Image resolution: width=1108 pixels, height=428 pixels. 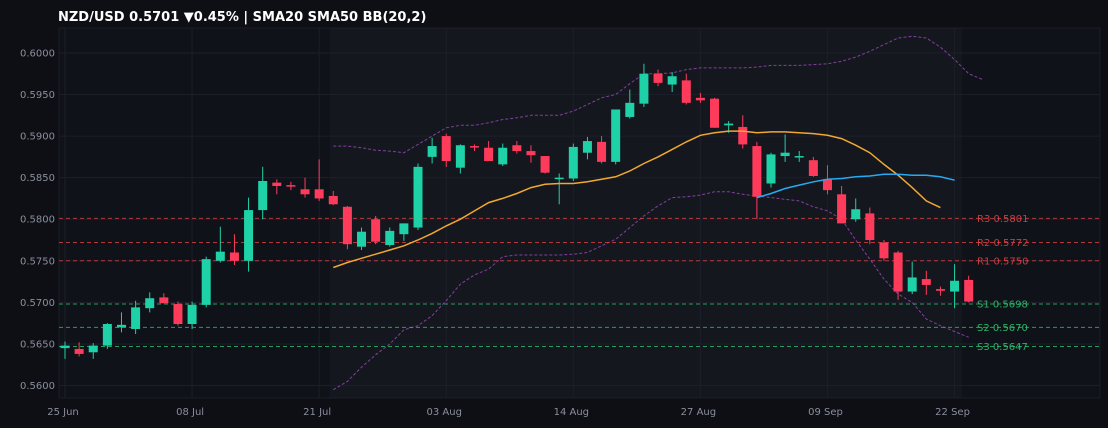 I want to click on y-tick-label: 0.5600, so click(x=37, y=386).